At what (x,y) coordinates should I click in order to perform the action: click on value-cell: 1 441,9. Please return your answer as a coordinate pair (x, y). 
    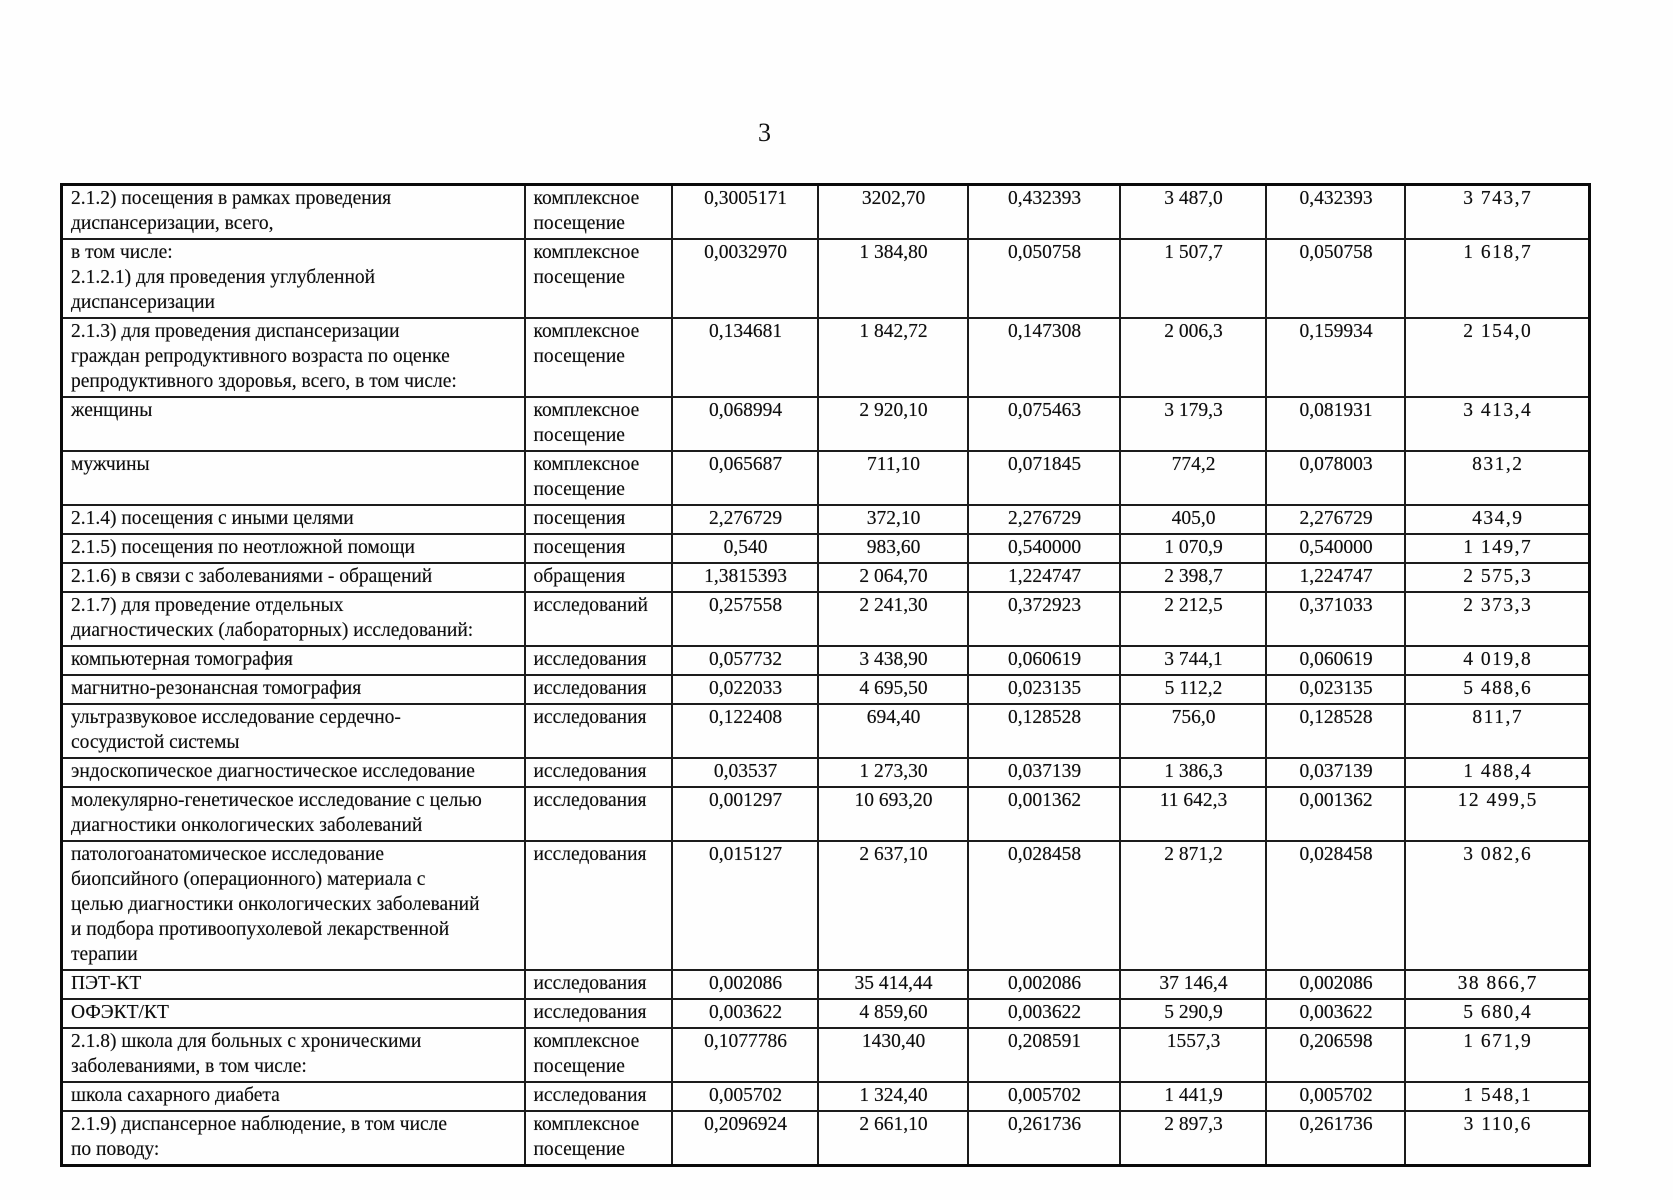
    Looking at the image, I should click on (1192, 1096).